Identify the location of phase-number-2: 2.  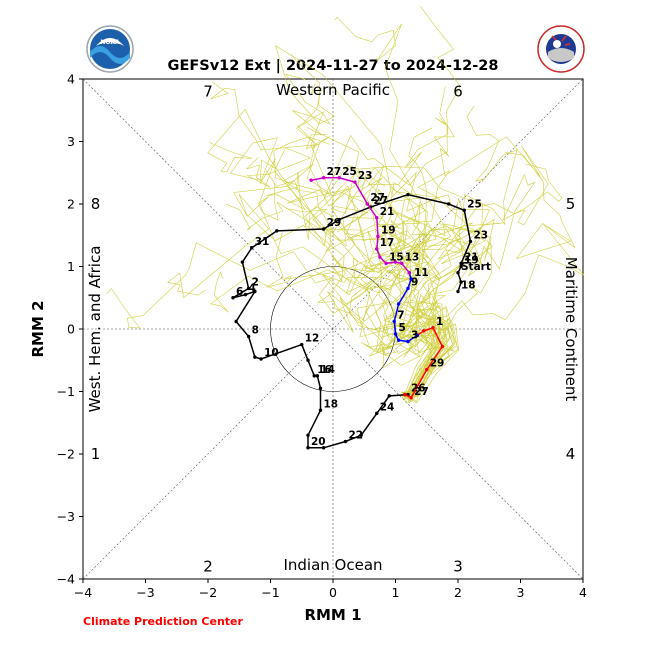
(208, 567).